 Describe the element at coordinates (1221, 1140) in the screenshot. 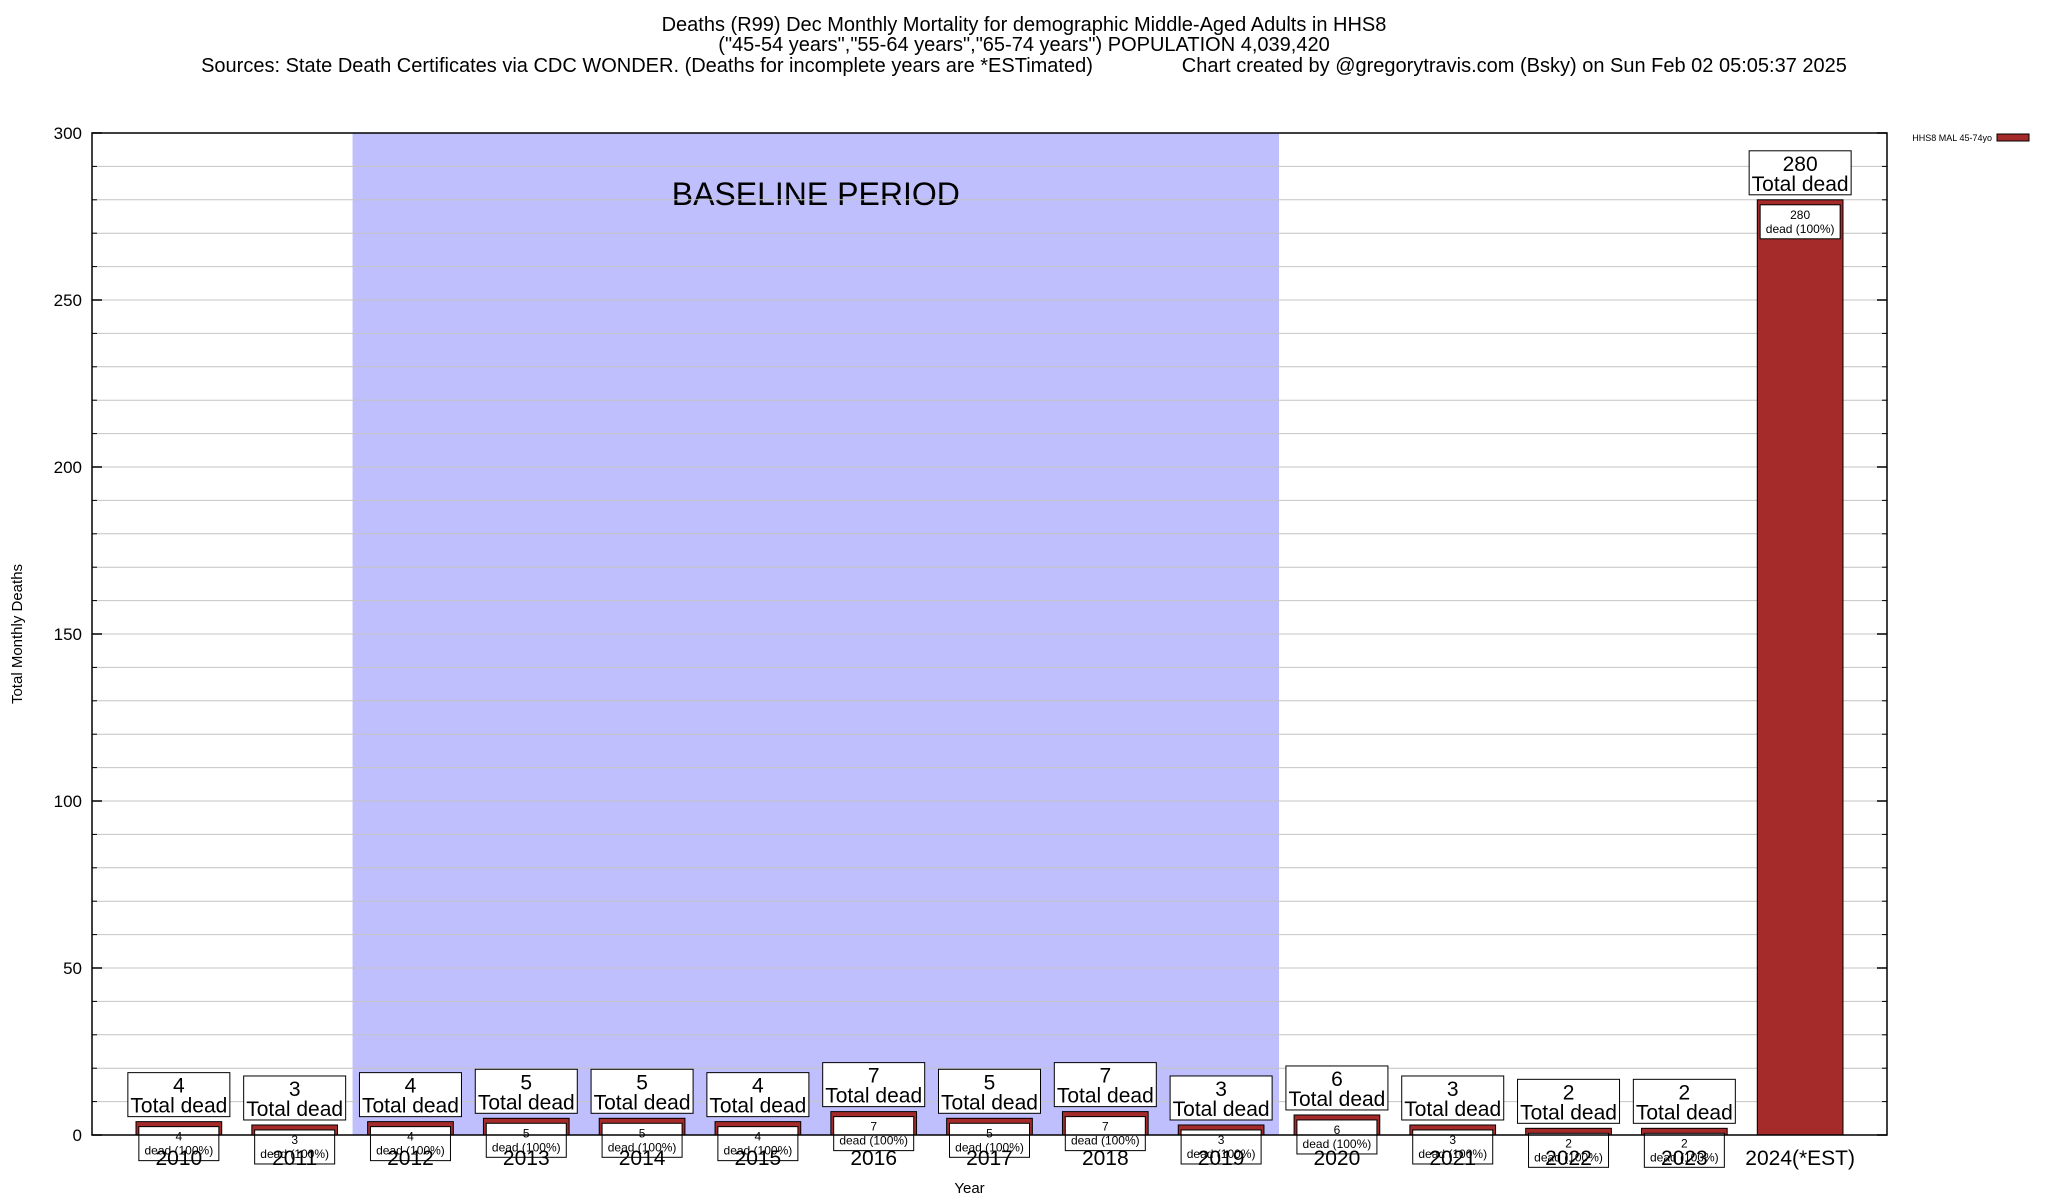

I see `share-value-label-2019: 3` at that location.